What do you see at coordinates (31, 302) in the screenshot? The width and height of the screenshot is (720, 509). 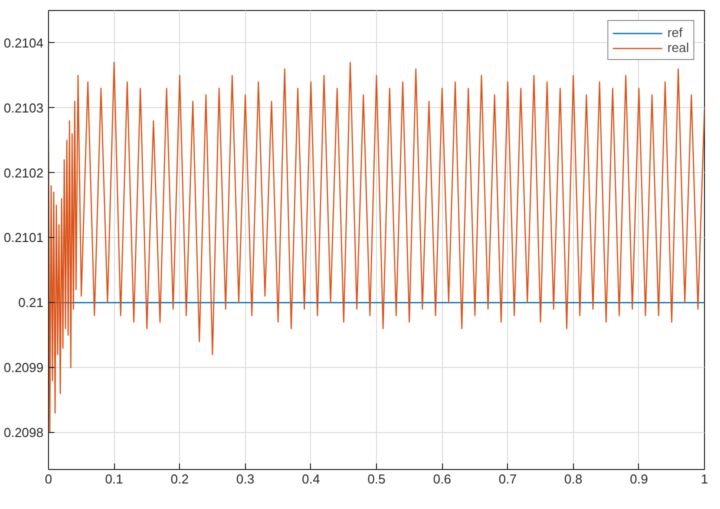 I see `y-tick-label: 0.21` at bounding box center [31, 302].